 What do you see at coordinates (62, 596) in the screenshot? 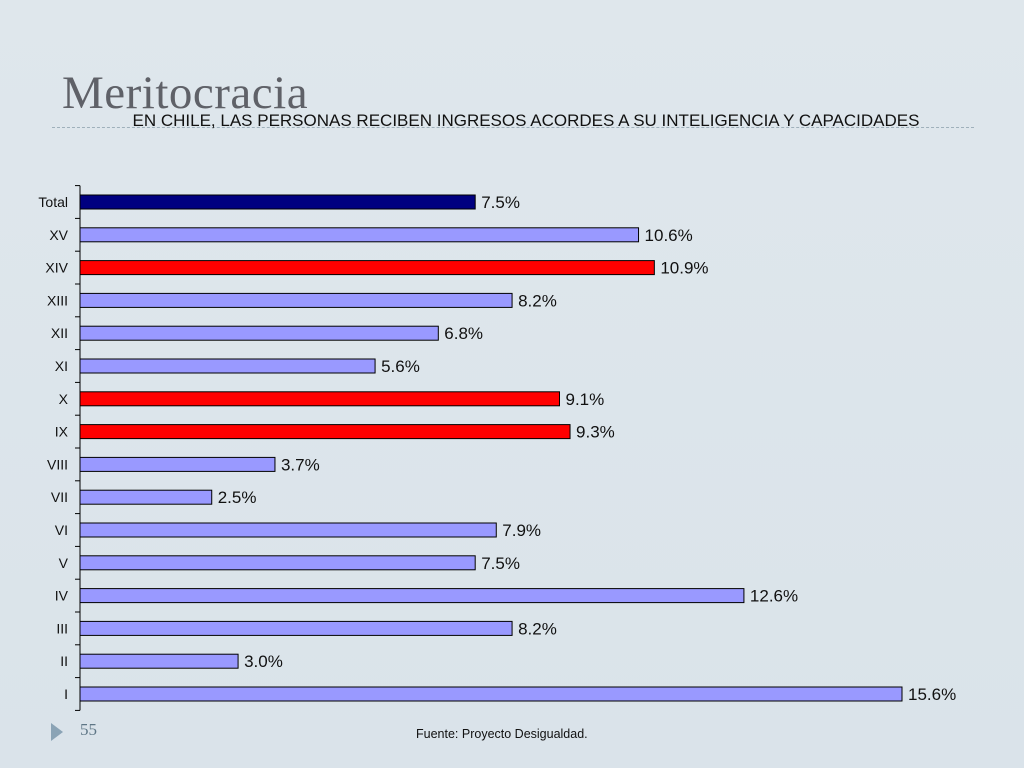
I see `category-label: IV` at bounding box center [62, 596].